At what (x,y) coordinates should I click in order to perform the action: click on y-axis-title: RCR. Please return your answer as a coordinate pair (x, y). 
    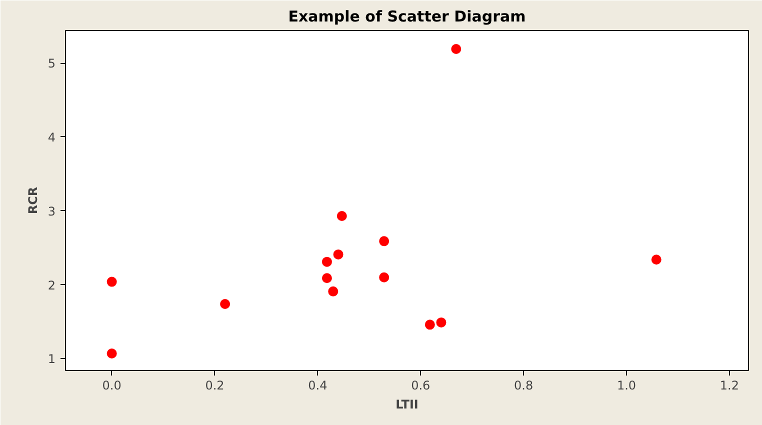
    Looking at the image, I should click on (33, 200).